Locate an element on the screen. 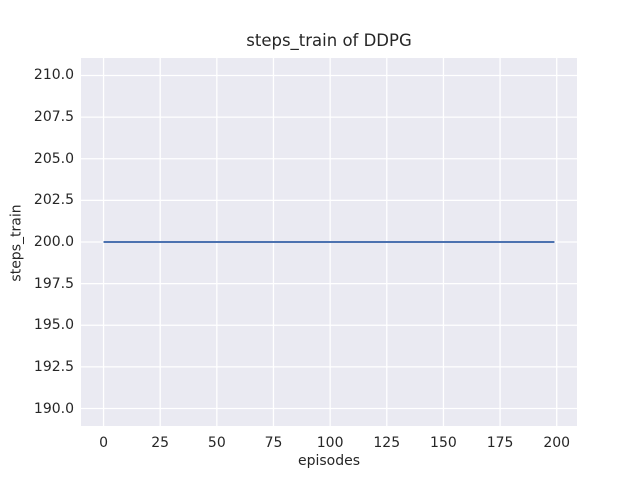  x-tick-label: 200 is located at coordinates (557, 443).